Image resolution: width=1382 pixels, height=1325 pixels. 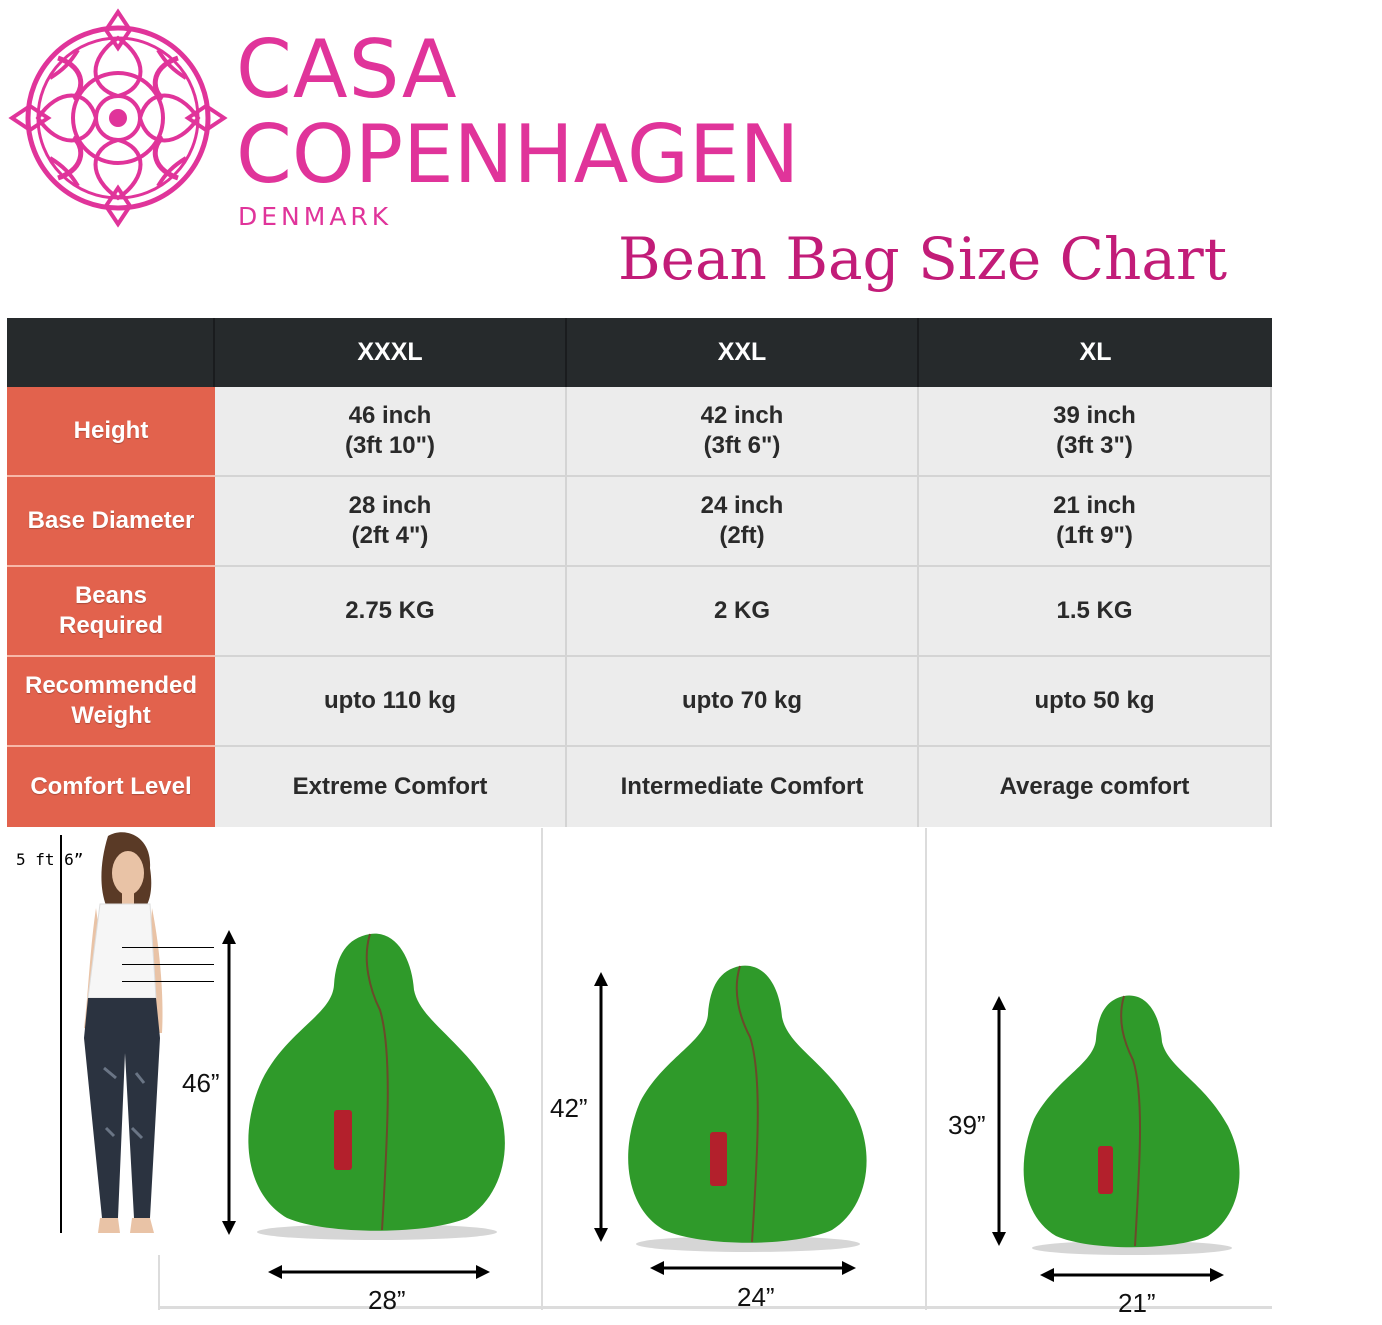 I want to click on panel-baseline, so click(x=715, y=1307).